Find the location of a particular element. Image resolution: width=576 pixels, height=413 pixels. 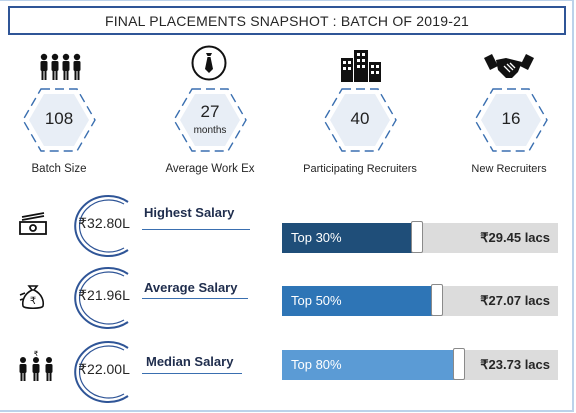

median-salary-bar-value: ₹23.73 lacs is located at coordinates (515, 364).